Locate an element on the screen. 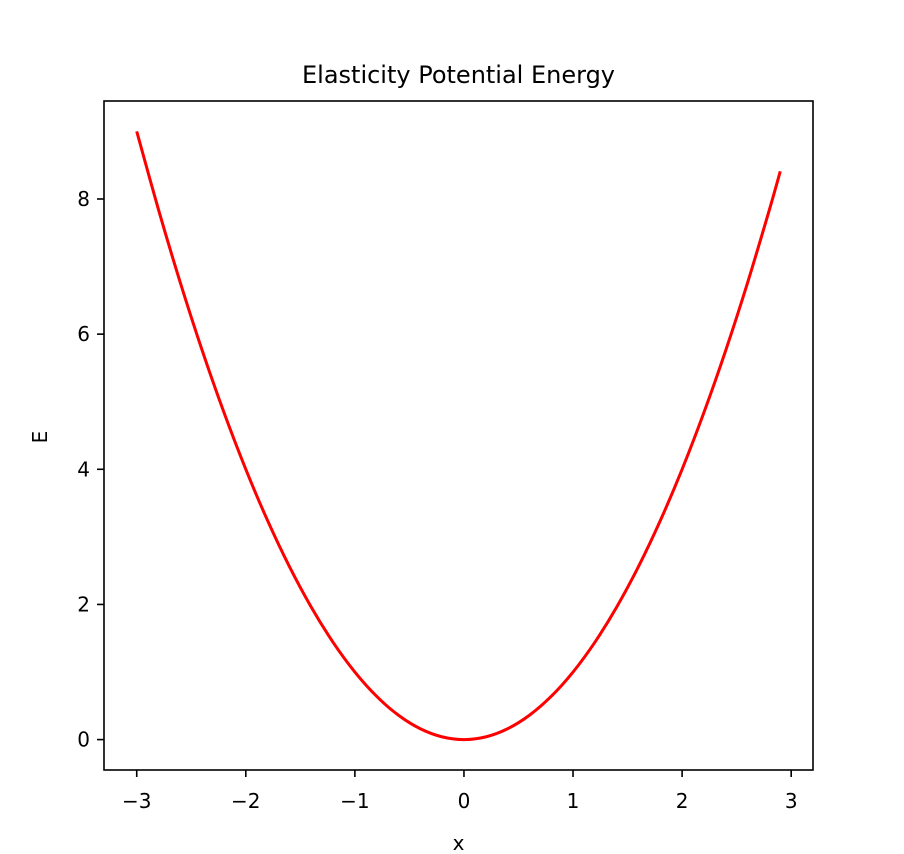 The width and height of the screenshot is (904, 854). x-tick-label: −2 is located at coordinates (245, 801).